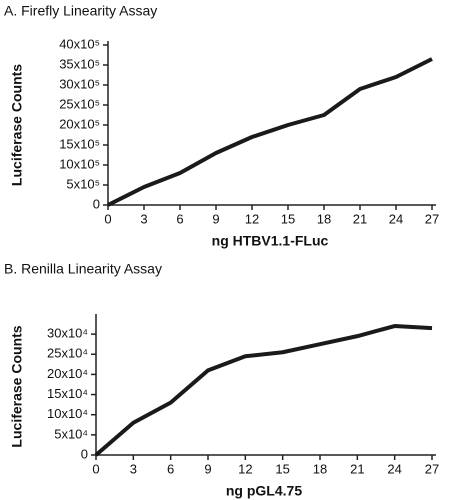 Image resolution: width=453 pixels, height=500 pixels. Describe the element at coordinates (79, 143) in the screenshot. I see `y-tick-label: 15x10⁵` at that location.